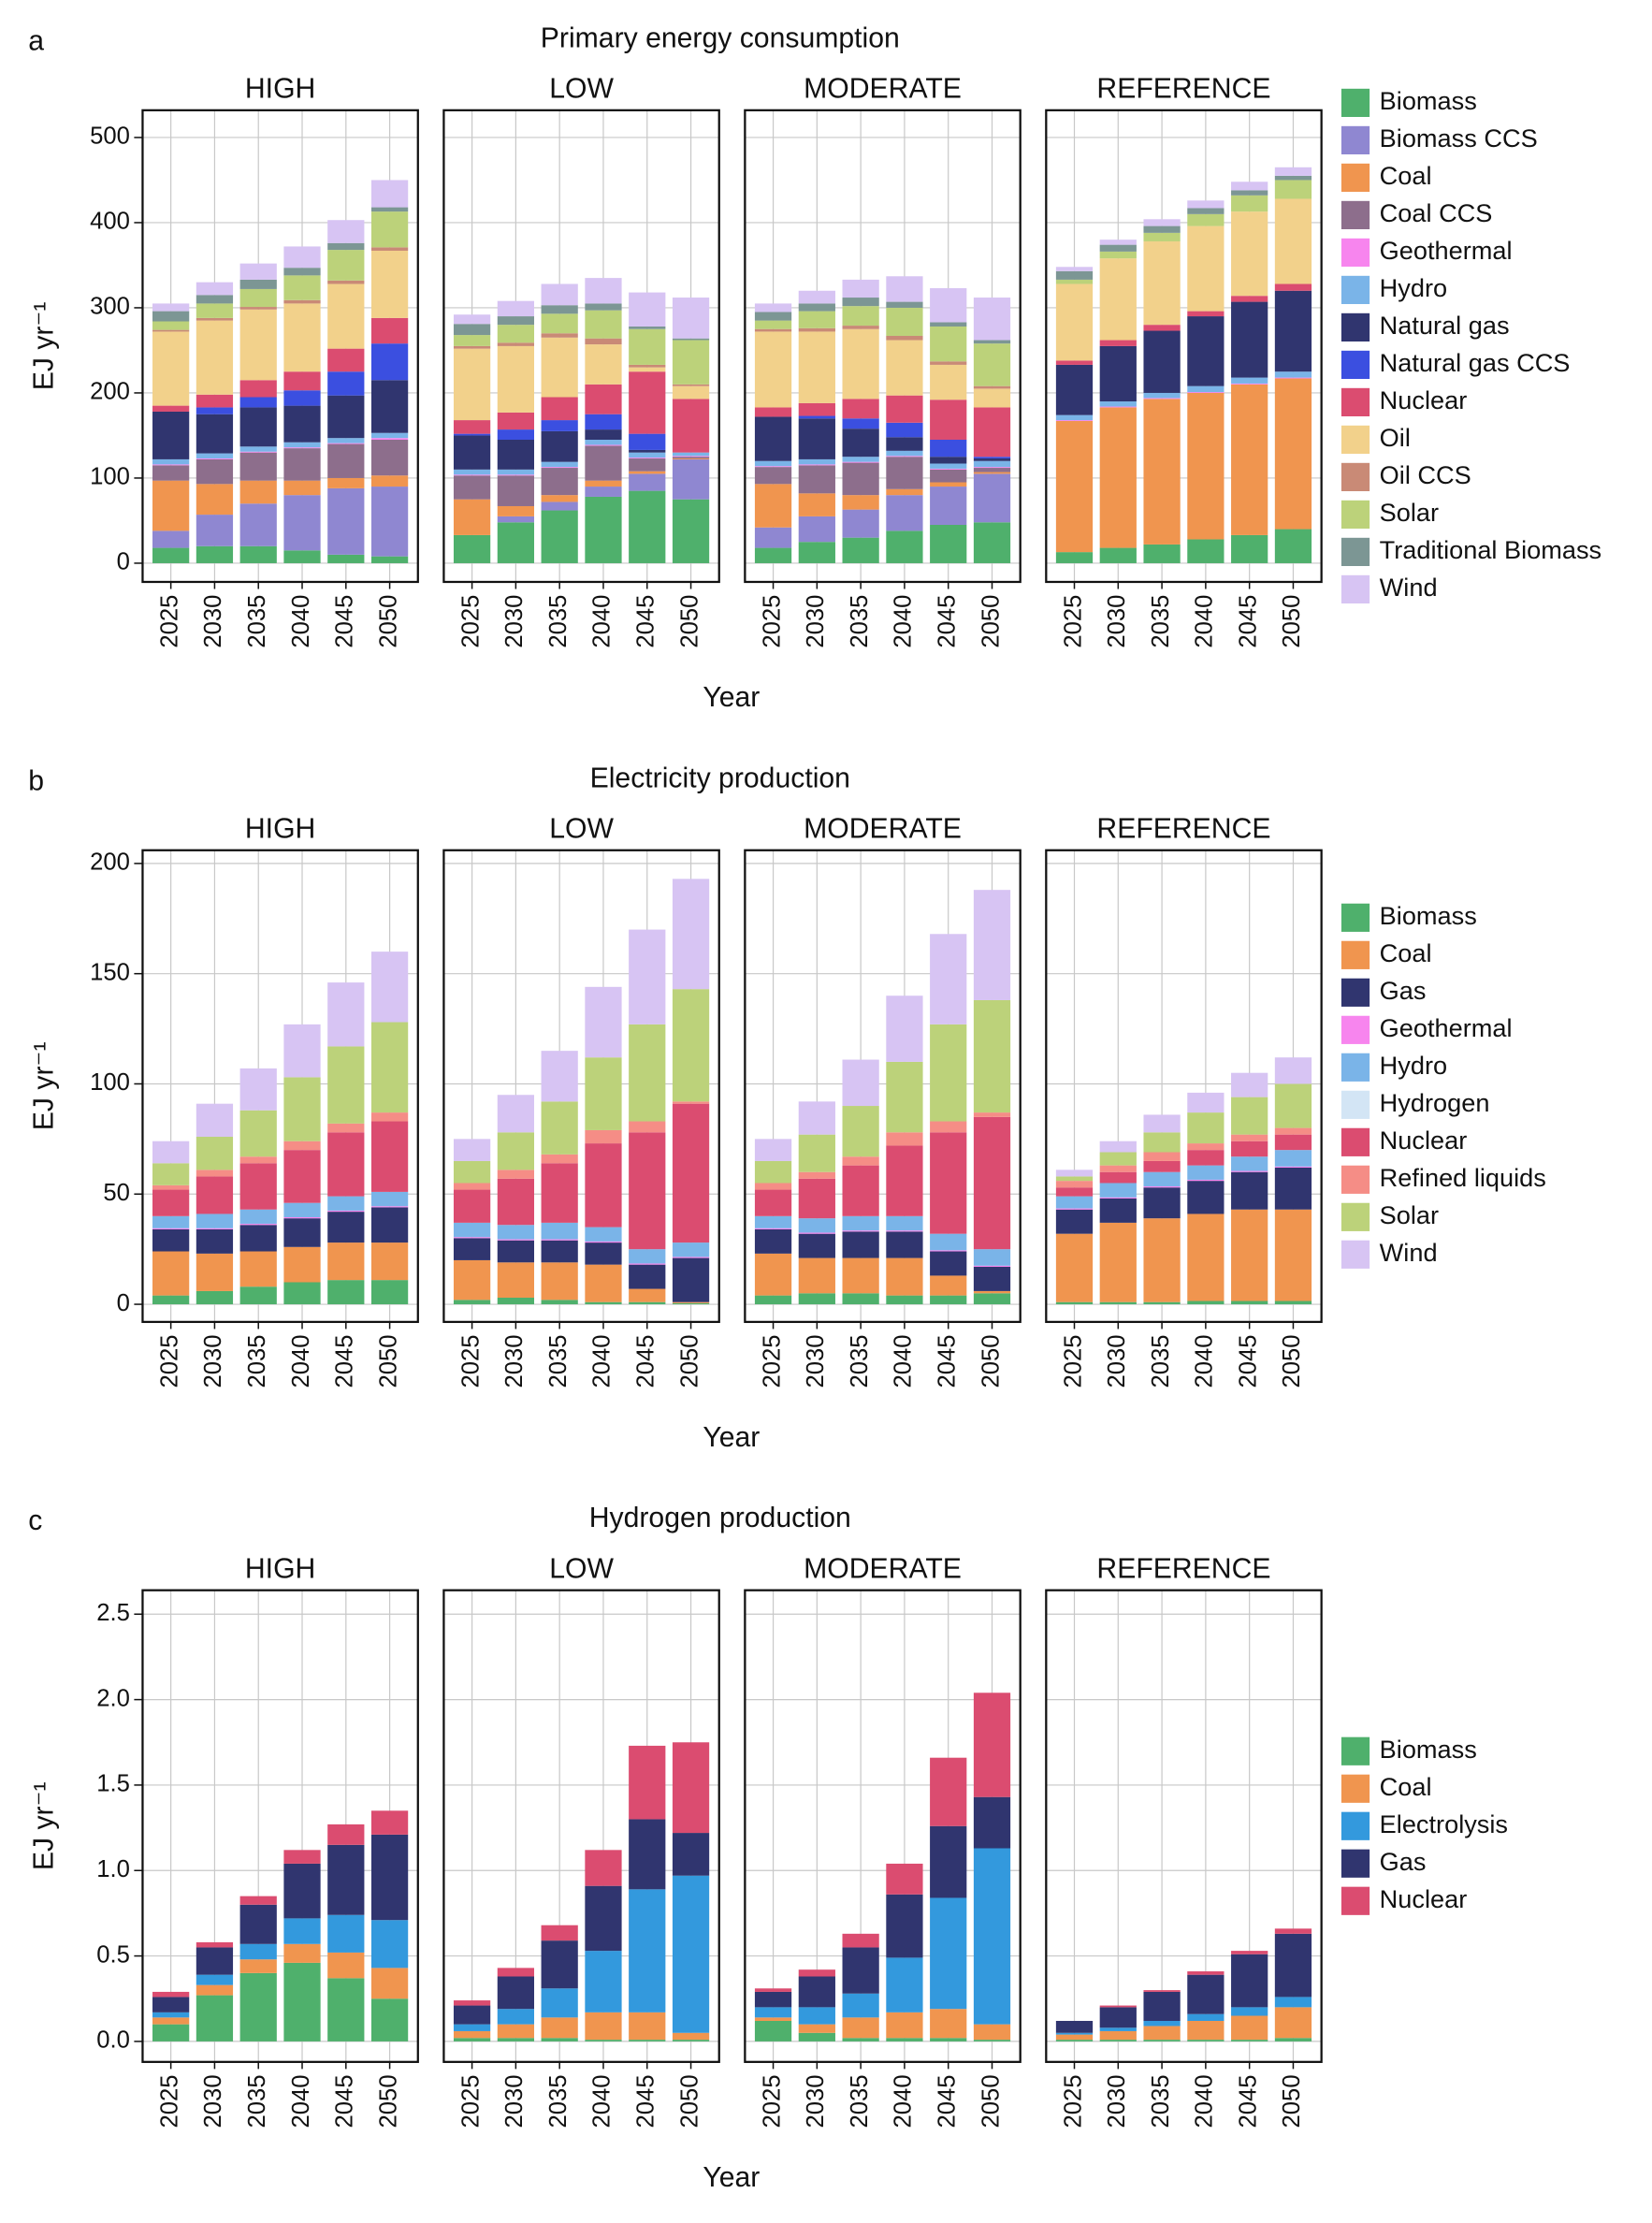 The width and height of the screenshot is (1652, 2223). Describe the element at coordinates (110, 307) in the screenshot. I see `y-tick-label: 300` at that location.